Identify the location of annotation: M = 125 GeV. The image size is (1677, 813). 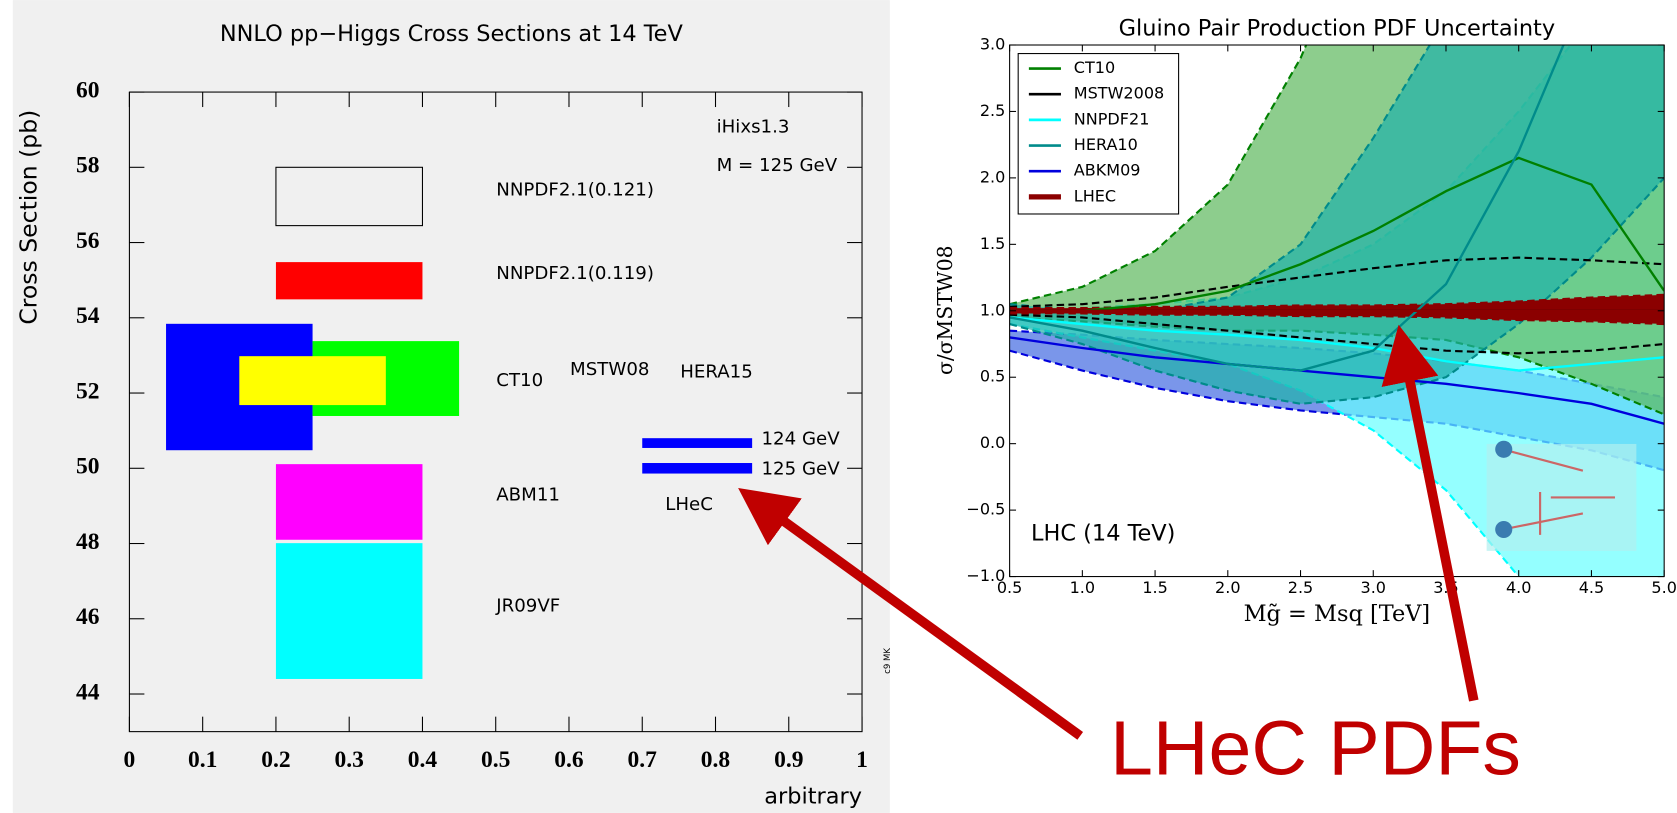
(777, 165).